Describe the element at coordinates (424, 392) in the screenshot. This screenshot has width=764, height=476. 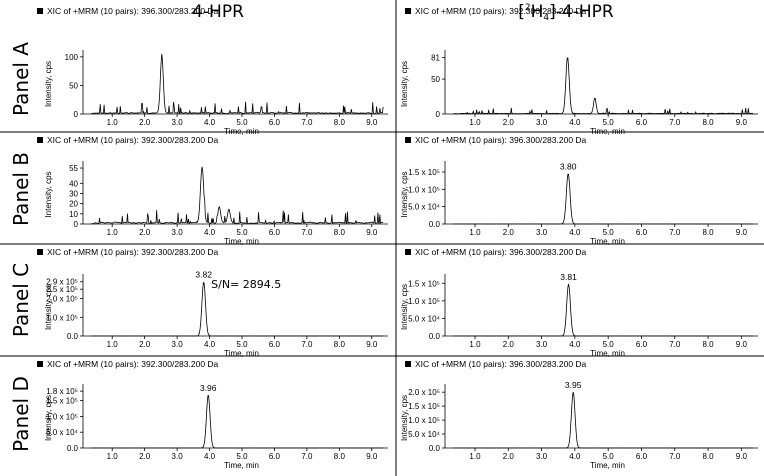
I see `y-tick-label: 2.0 x 10⁵` at that location.